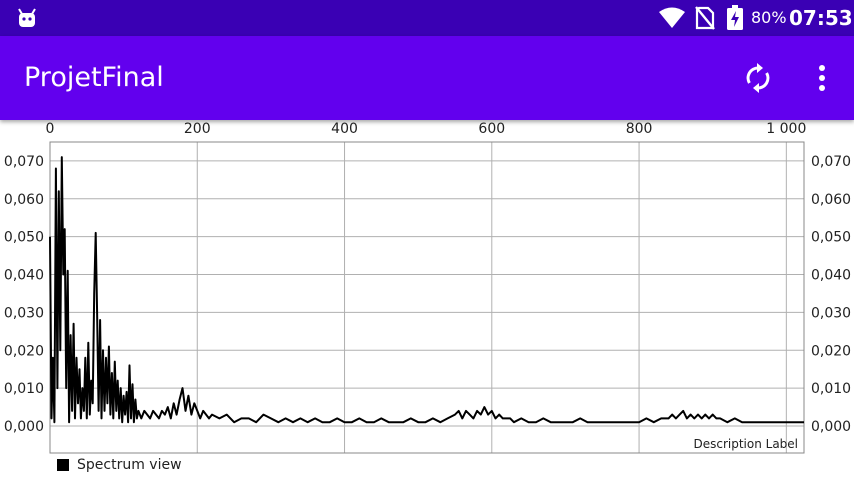 This screenshot has height=480, width=854. I want to click on y-tick-label-right: 0,060, so click(831, 200).